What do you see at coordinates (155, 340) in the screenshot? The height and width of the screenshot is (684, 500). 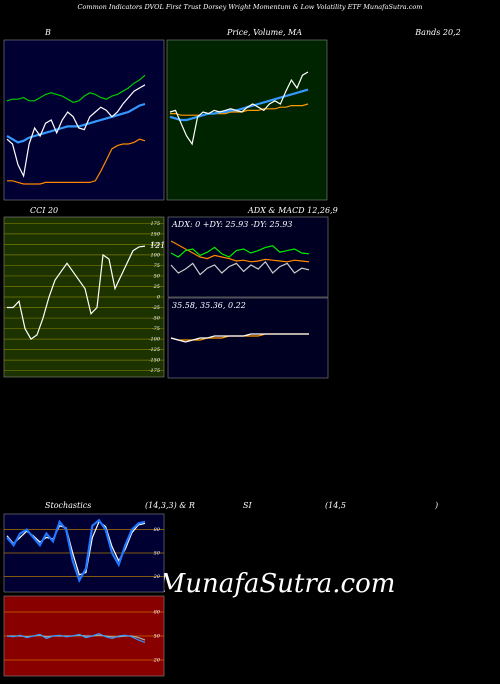 I see `y-tick-label: -100` at bounding box center [155, 340].